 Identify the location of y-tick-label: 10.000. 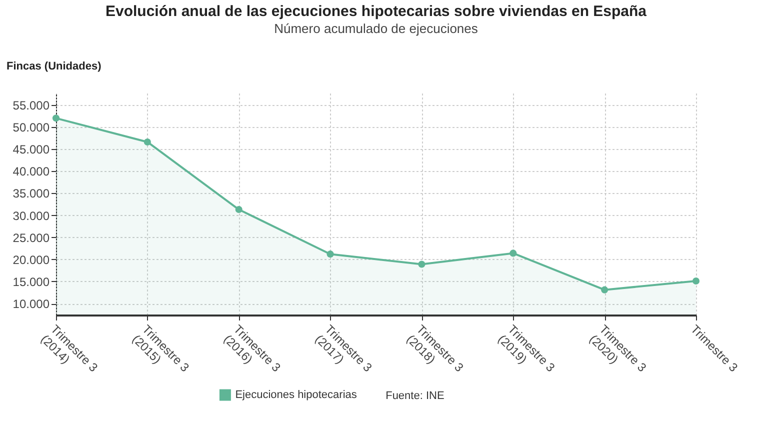
(31, 304).